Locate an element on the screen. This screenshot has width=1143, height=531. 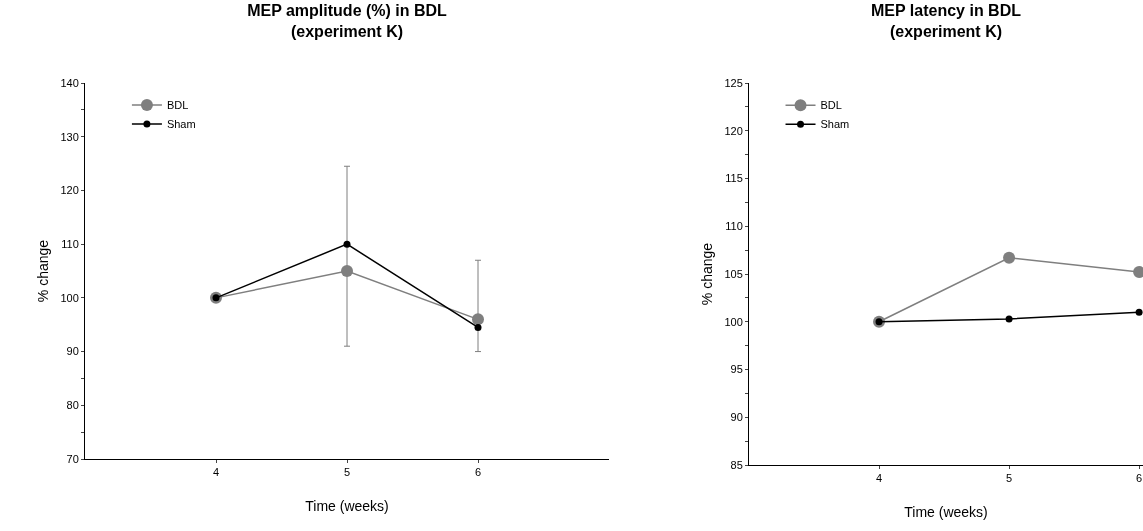
y-tick-label: 105 is located at coordinates (733, 273).